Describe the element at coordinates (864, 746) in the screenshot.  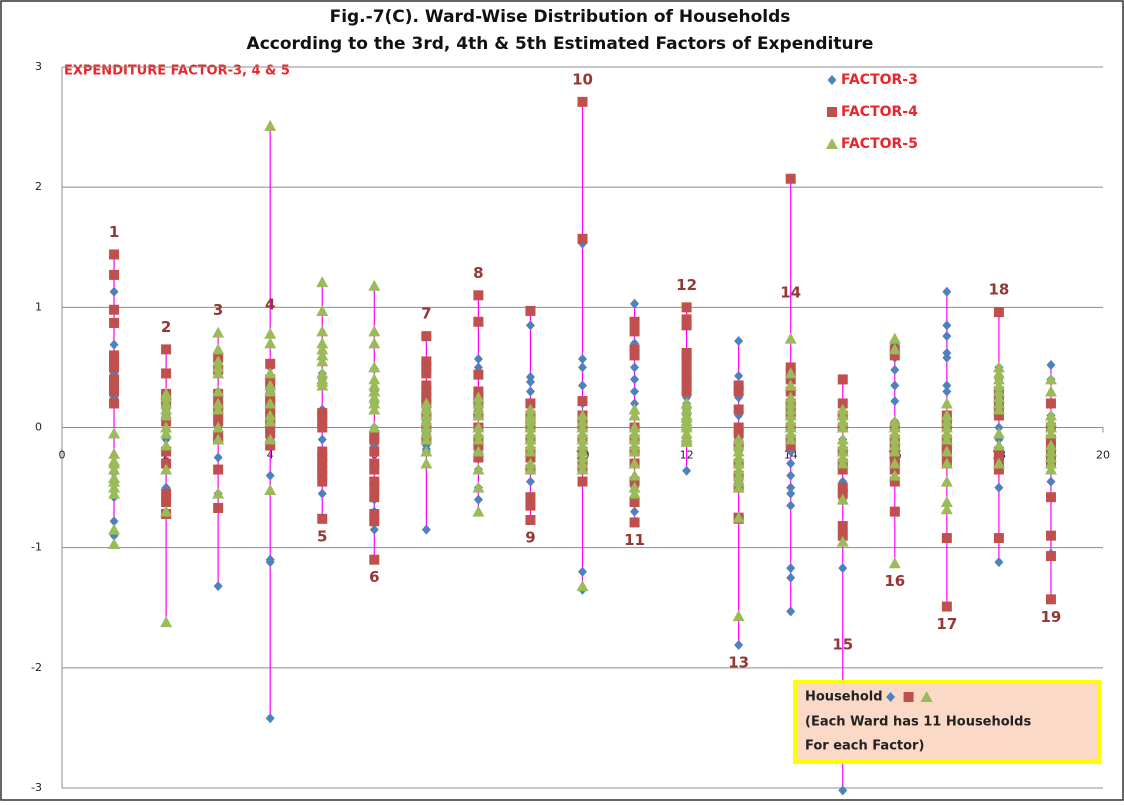
I see `note-text: For each Factor)` at that location.